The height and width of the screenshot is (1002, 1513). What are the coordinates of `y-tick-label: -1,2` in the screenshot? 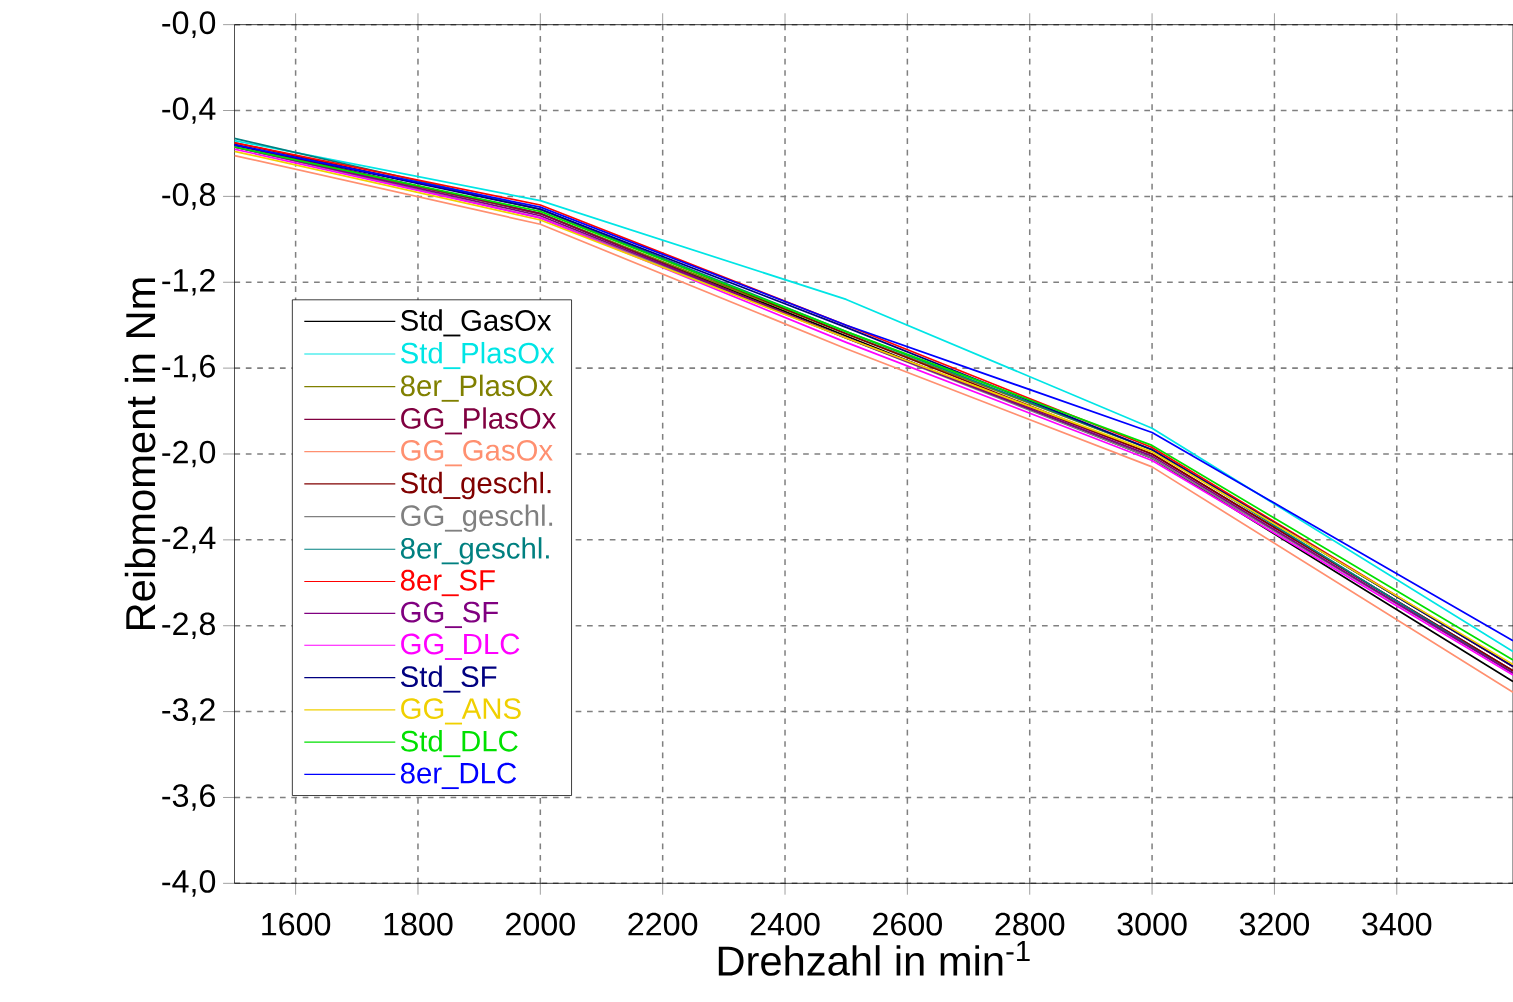 It's located at (188, 282).